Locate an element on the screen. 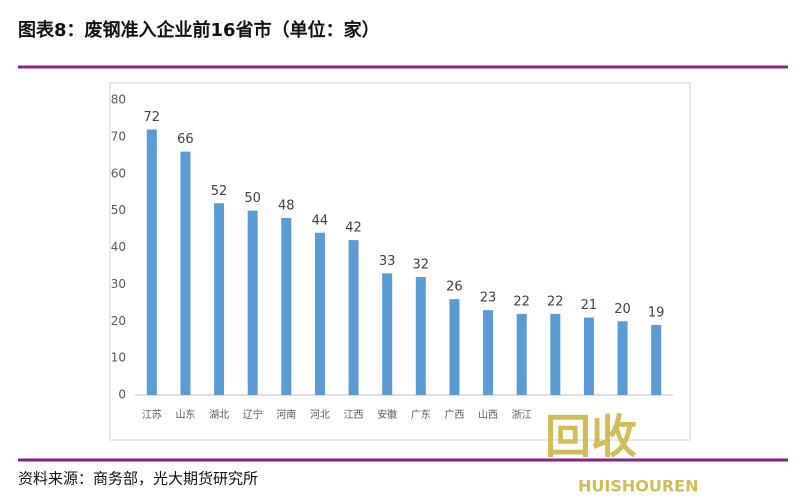  data-label: 66 is located at coordinates (185, 139).